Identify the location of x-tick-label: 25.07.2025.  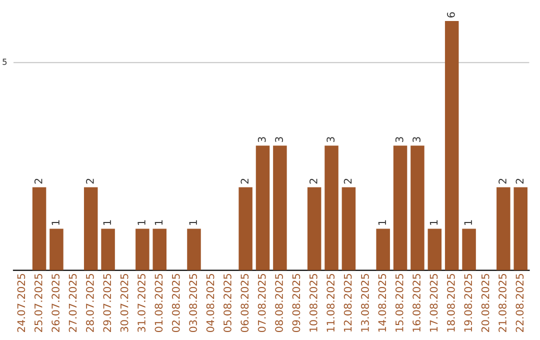
(38, 303).